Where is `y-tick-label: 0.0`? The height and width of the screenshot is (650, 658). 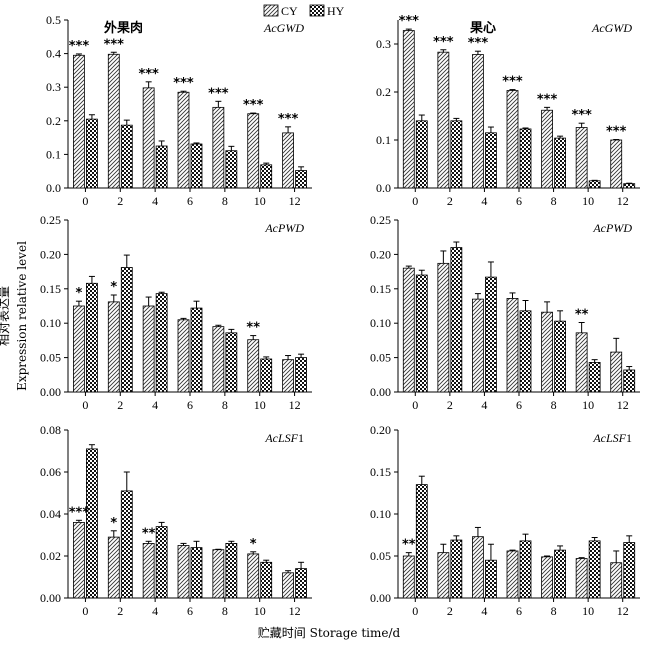
y-tick-label: 0.0 is located at coordinates (53, 188).